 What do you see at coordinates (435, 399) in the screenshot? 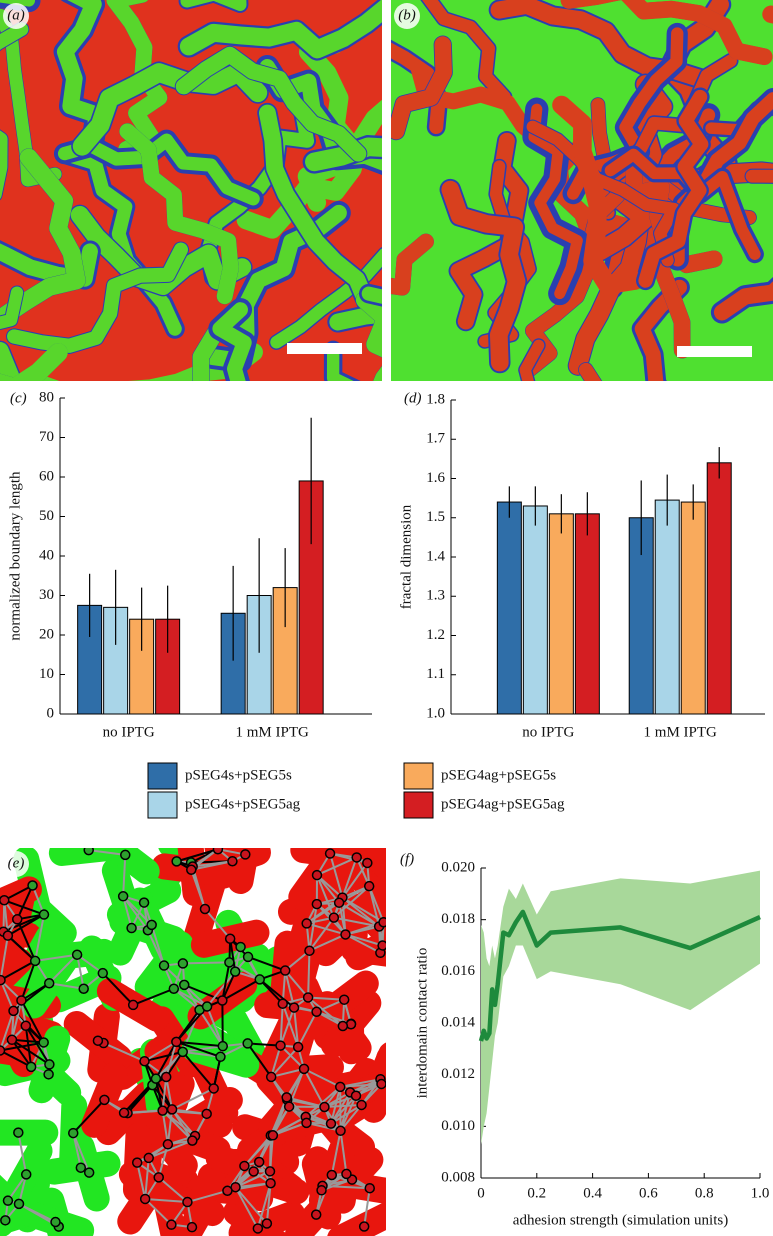
I see `y-tick-label: 1.8` at bounding box center [435, 399].